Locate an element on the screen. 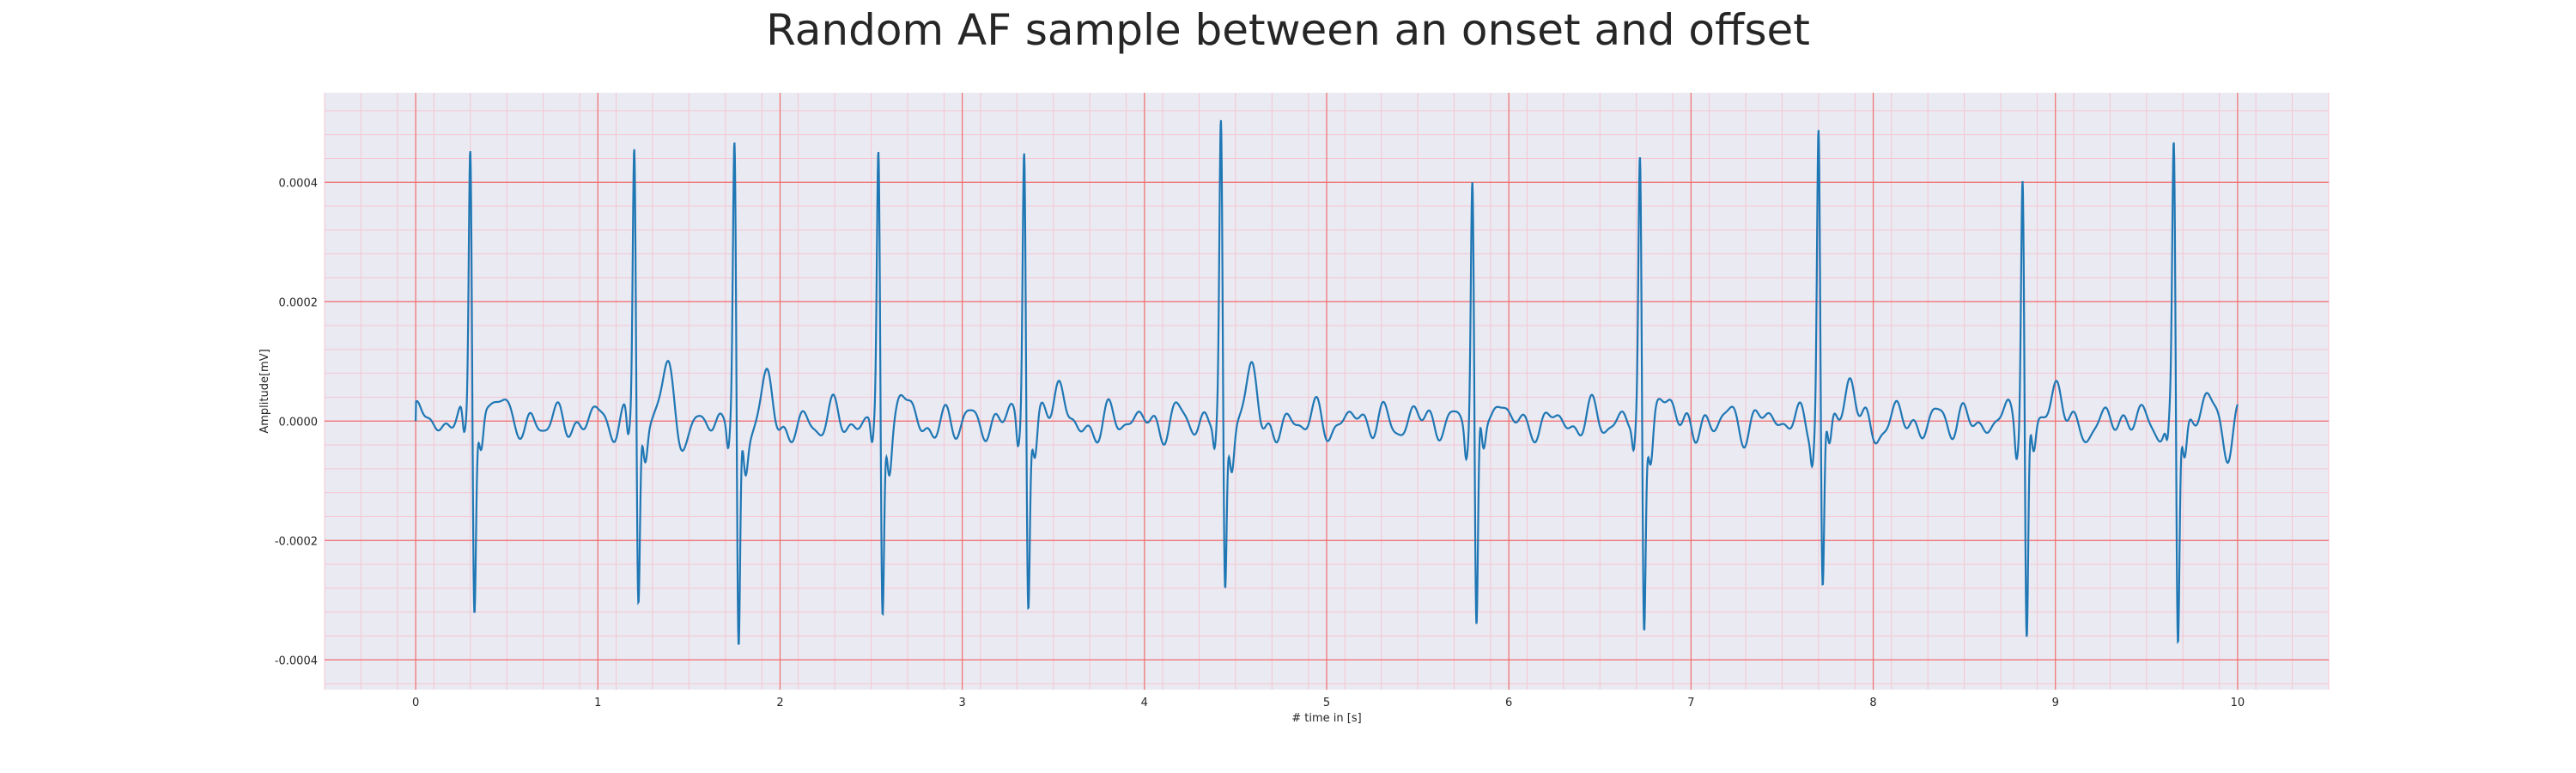  y-tick-label: 0.0000 is located at coordinates (299, 422).